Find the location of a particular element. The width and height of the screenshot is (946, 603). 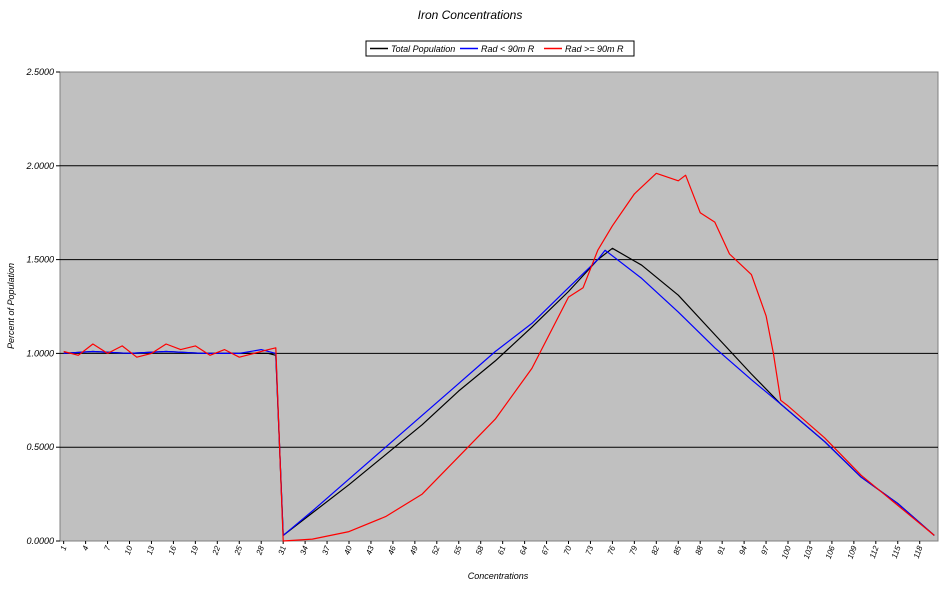

x-tick-label: 94 is located at coordinates (743, 550).